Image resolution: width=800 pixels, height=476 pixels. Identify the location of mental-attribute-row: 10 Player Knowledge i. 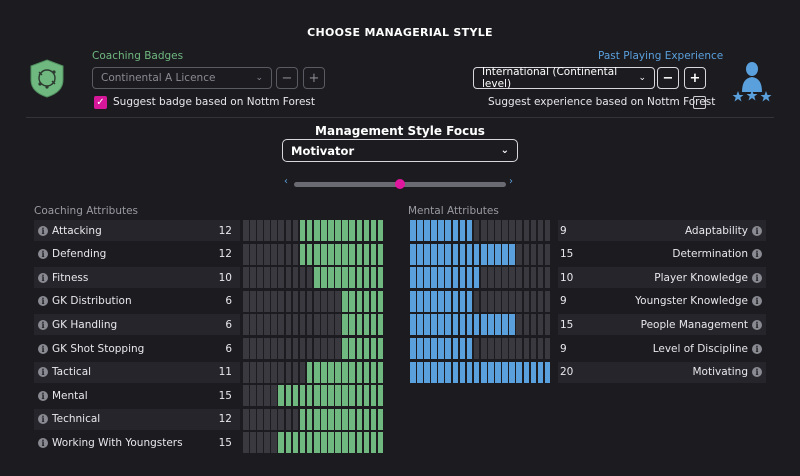
(662, 278).